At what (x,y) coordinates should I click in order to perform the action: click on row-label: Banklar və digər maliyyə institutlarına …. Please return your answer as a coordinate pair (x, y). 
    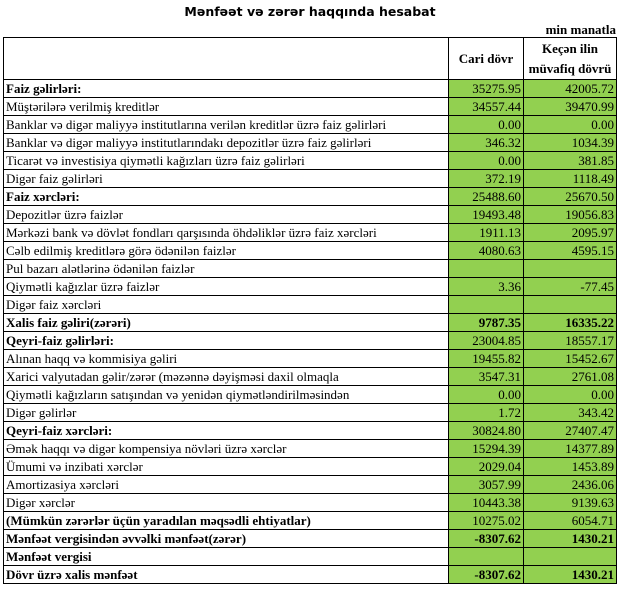
    Looking at the image, I should click on (226, 124).